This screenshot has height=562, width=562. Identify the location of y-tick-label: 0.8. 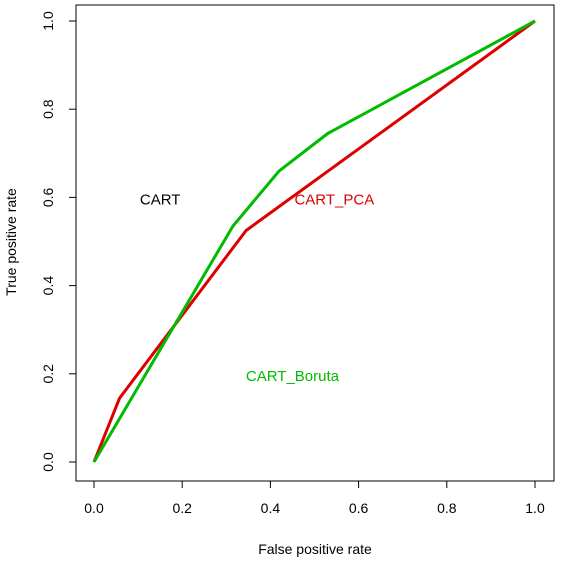
(48, 109).